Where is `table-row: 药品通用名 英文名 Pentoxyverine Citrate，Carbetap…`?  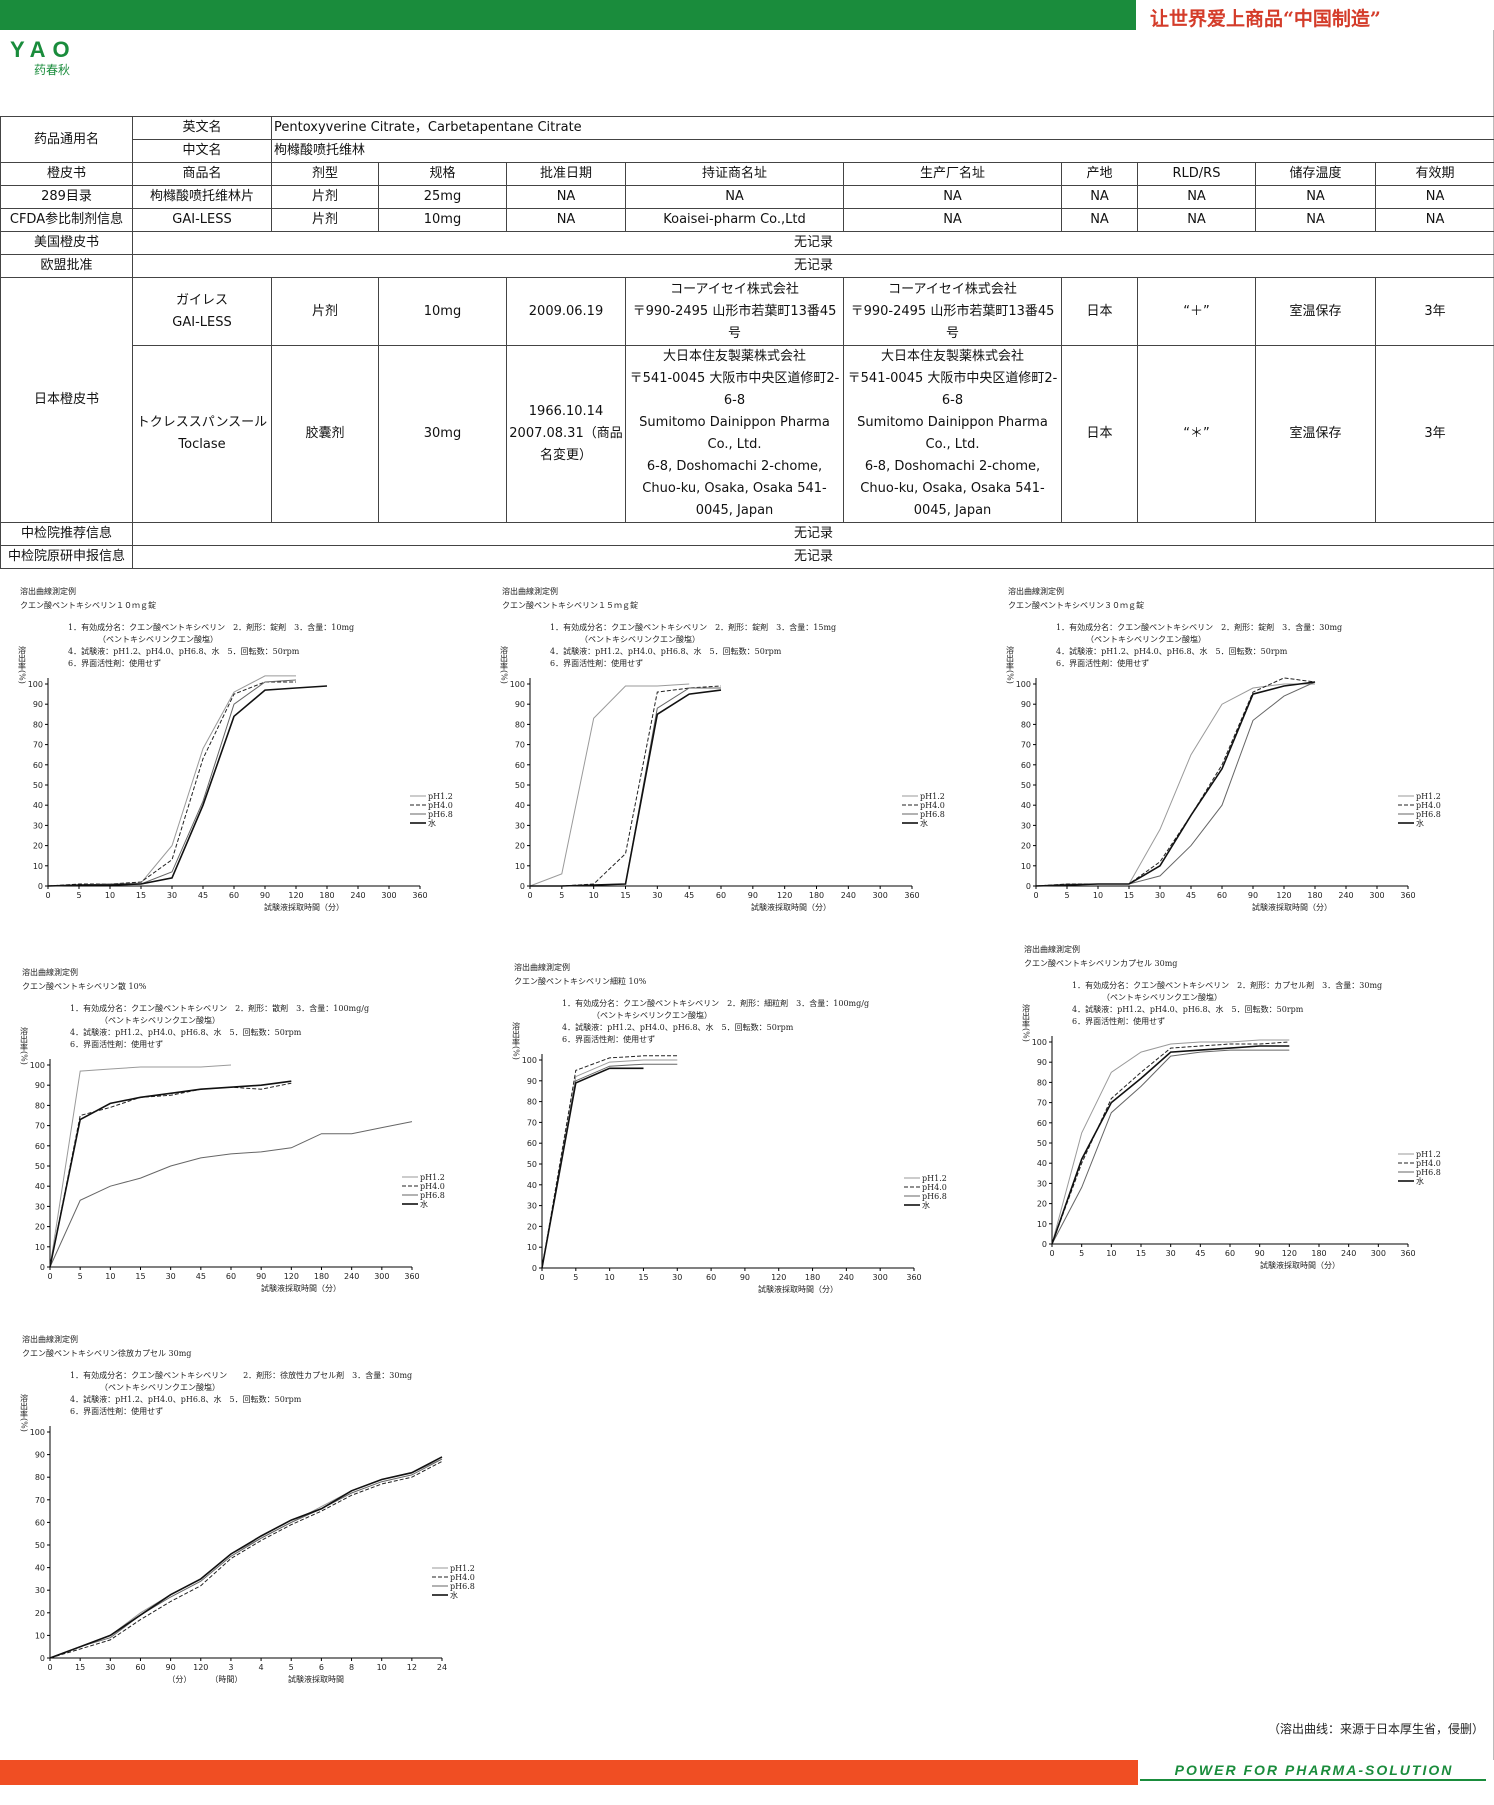 table-row: 药品通用名 英文名 Pentoxyverine Citrate，Carbetap… is located at coordinates (747, 139).